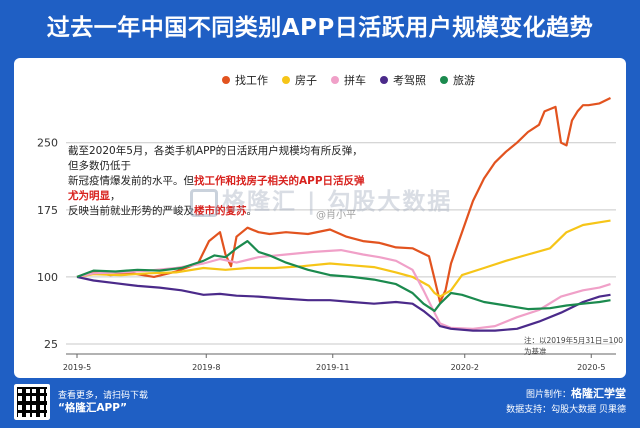  What do you see at coordinates (465, 367) in the screenshot?
I see `x-tick-label: 2020-2` at bounding box center [465, 367].